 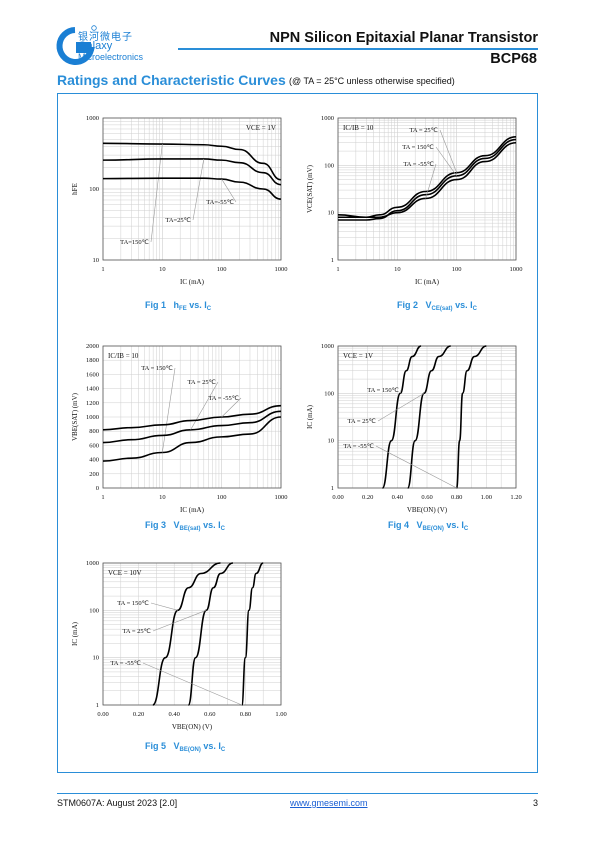 What do you see at coordinates (75, 189) in the screenshot?
I see `y-axis-label: hFE` at bounding box center [75, 189].